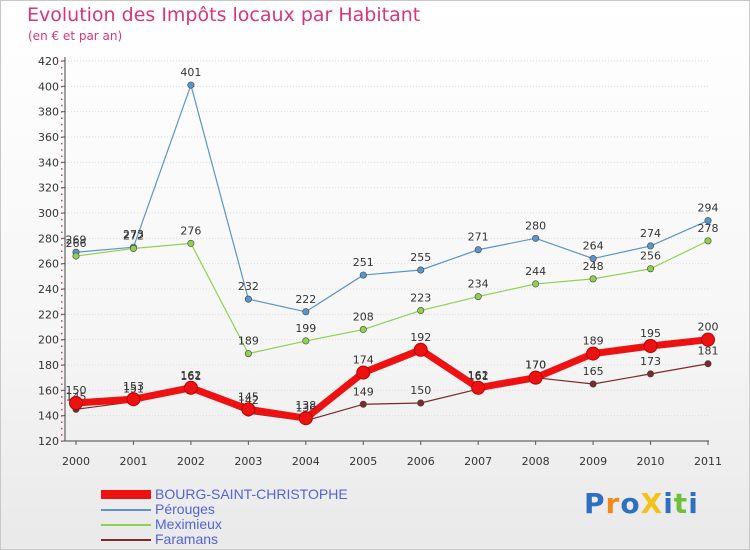  Describe the element at coordinates (133, 234) in the screenshot. I see `data-label: 273` at that location.